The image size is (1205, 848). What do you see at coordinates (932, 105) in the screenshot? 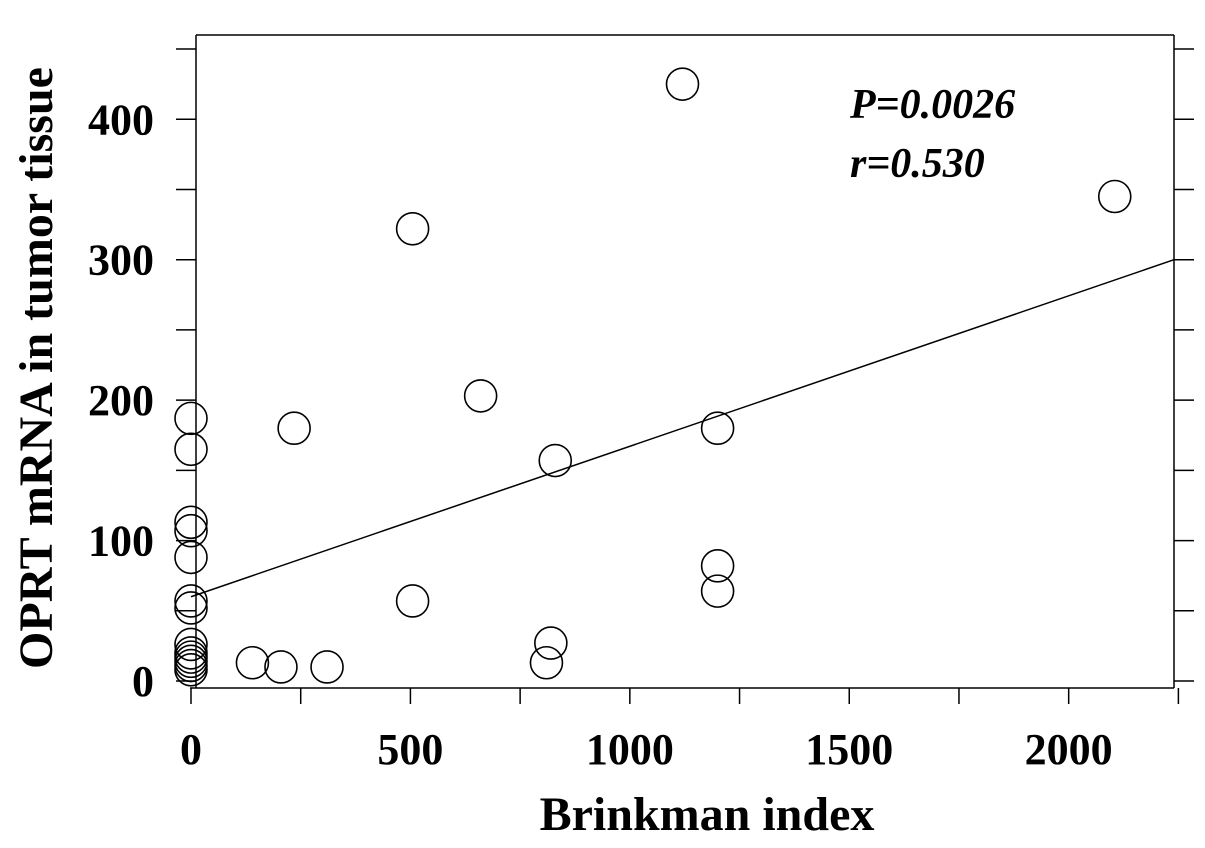
I see `p-value-annotation: P=0.0026` at bounding box center [932, 105].